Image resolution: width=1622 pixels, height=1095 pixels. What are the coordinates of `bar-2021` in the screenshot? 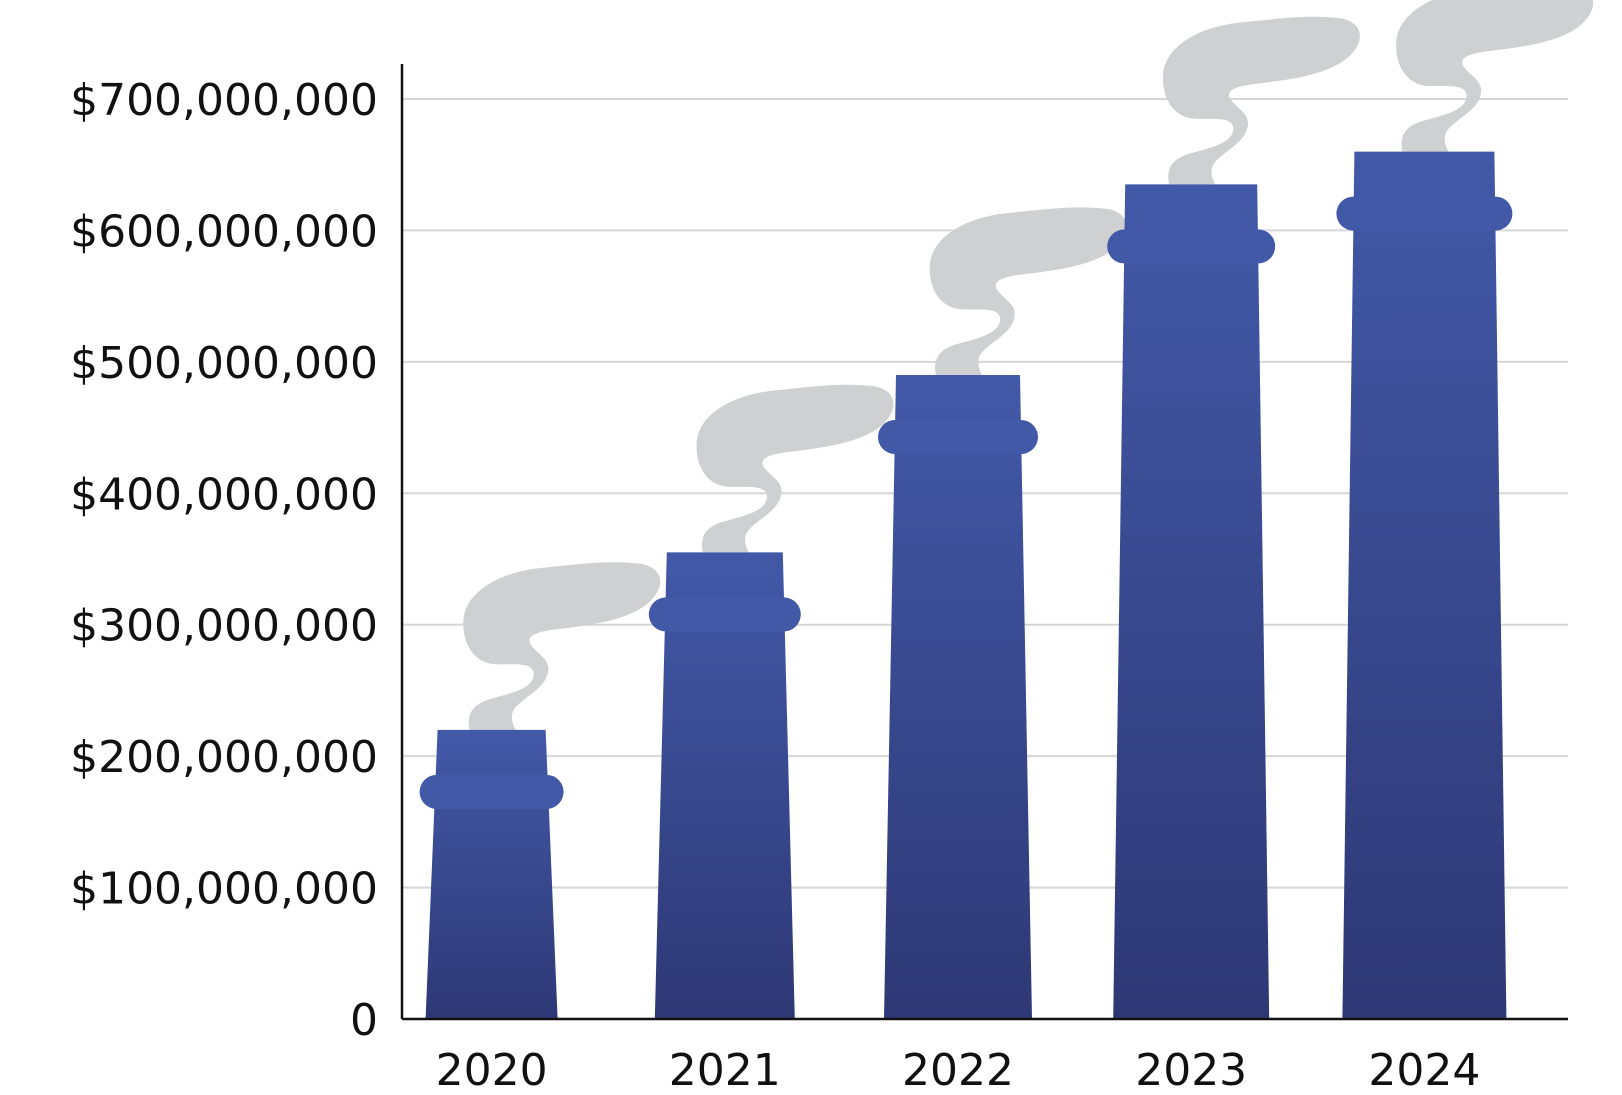 It's located at (724, 785).